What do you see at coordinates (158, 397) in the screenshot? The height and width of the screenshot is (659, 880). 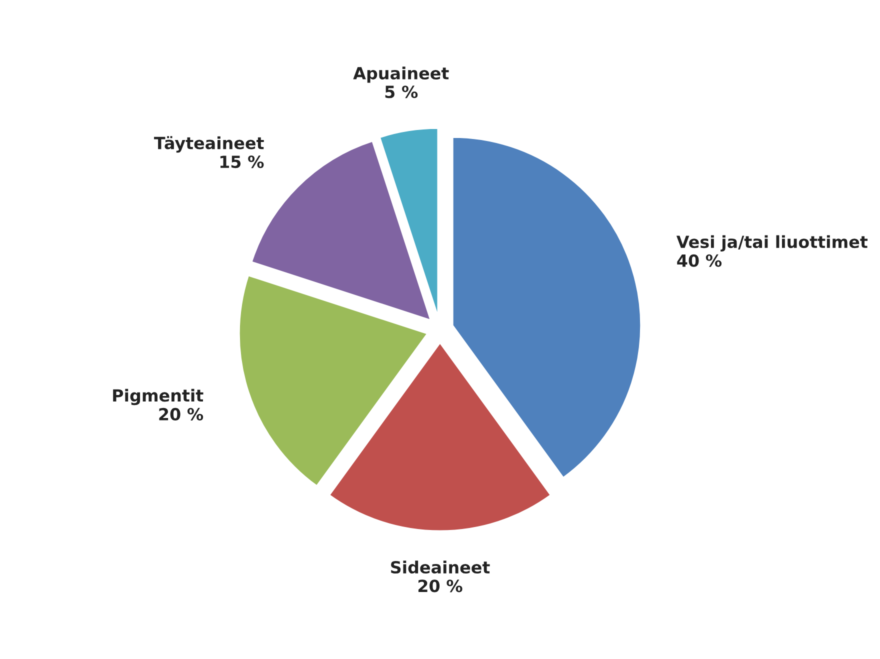 I see `slice-label: Pigmentit` at bounding box center [158, 397].